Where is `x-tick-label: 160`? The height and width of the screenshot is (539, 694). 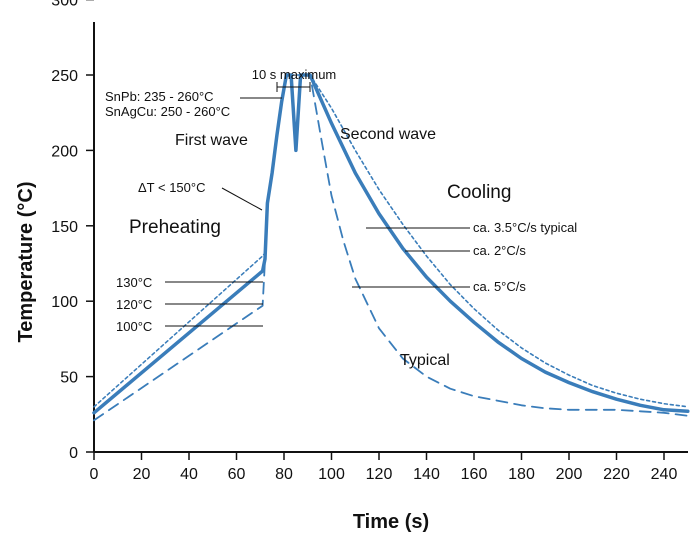
x-tick-label: 160 is located at coordinates (474, 474).